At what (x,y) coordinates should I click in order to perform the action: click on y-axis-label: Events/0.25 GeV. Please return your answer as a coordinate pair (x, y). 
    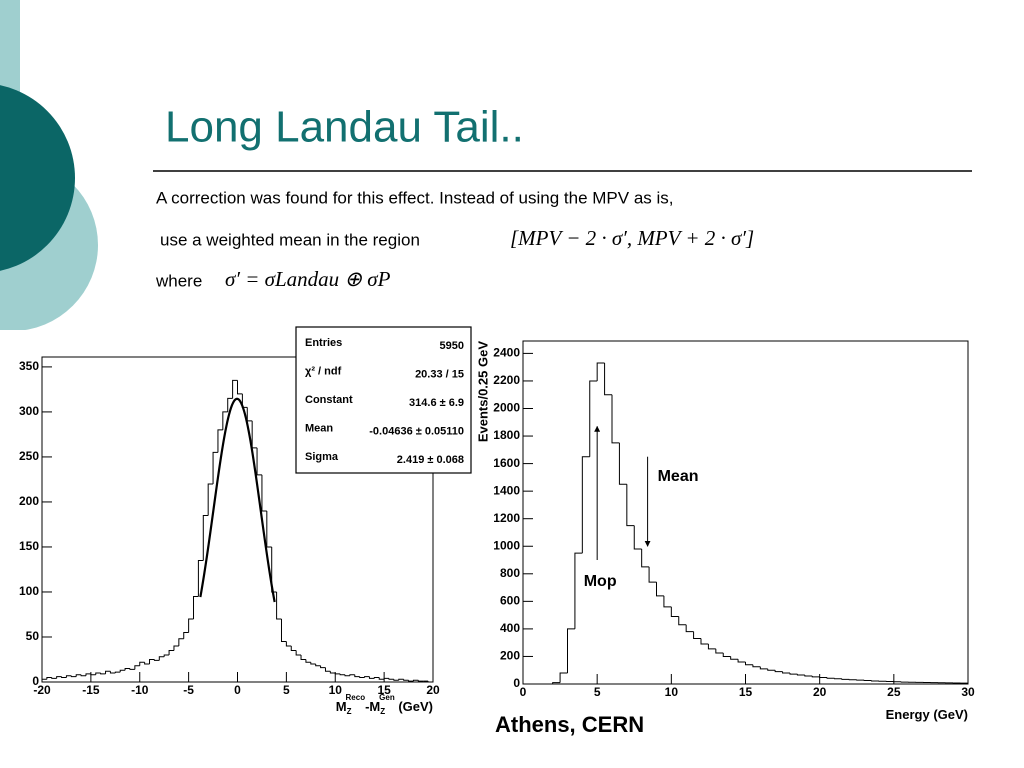
    Looking at the image, I should click on (482, 391).